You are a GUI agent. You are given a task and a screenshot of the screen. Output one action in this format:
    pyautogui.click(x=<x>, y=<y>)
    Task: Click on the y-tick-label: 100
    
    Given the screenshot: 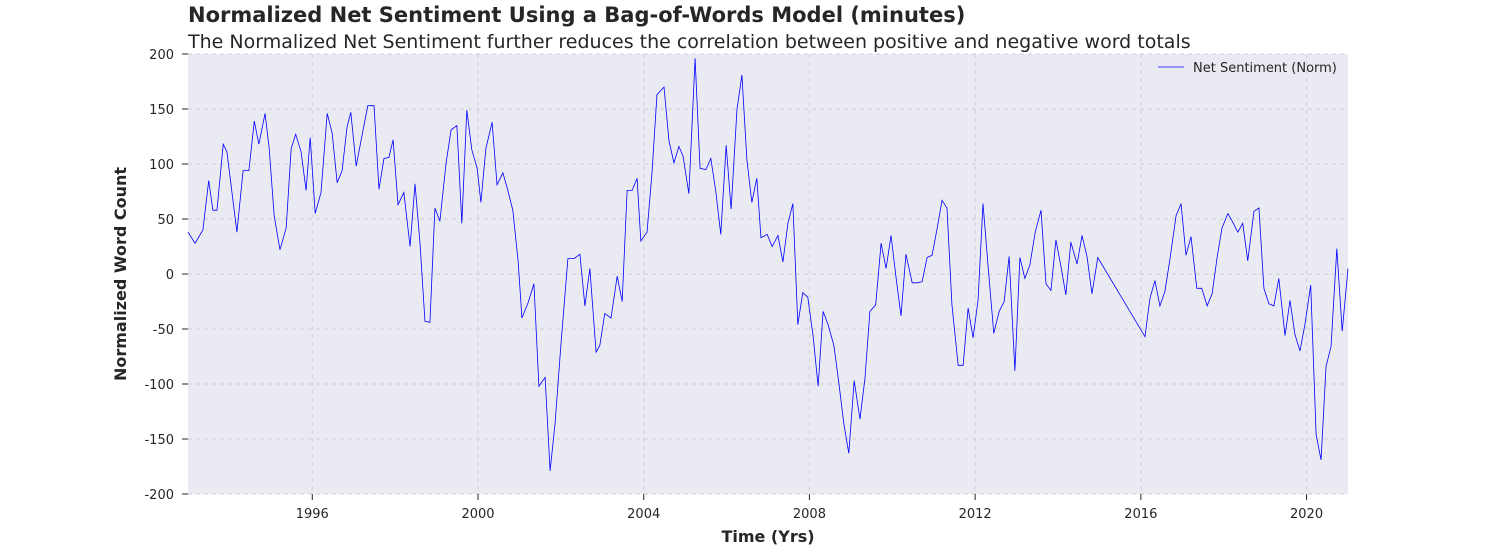 What is the action you would take?
    pyautogui.click(x=161, y=165)
    